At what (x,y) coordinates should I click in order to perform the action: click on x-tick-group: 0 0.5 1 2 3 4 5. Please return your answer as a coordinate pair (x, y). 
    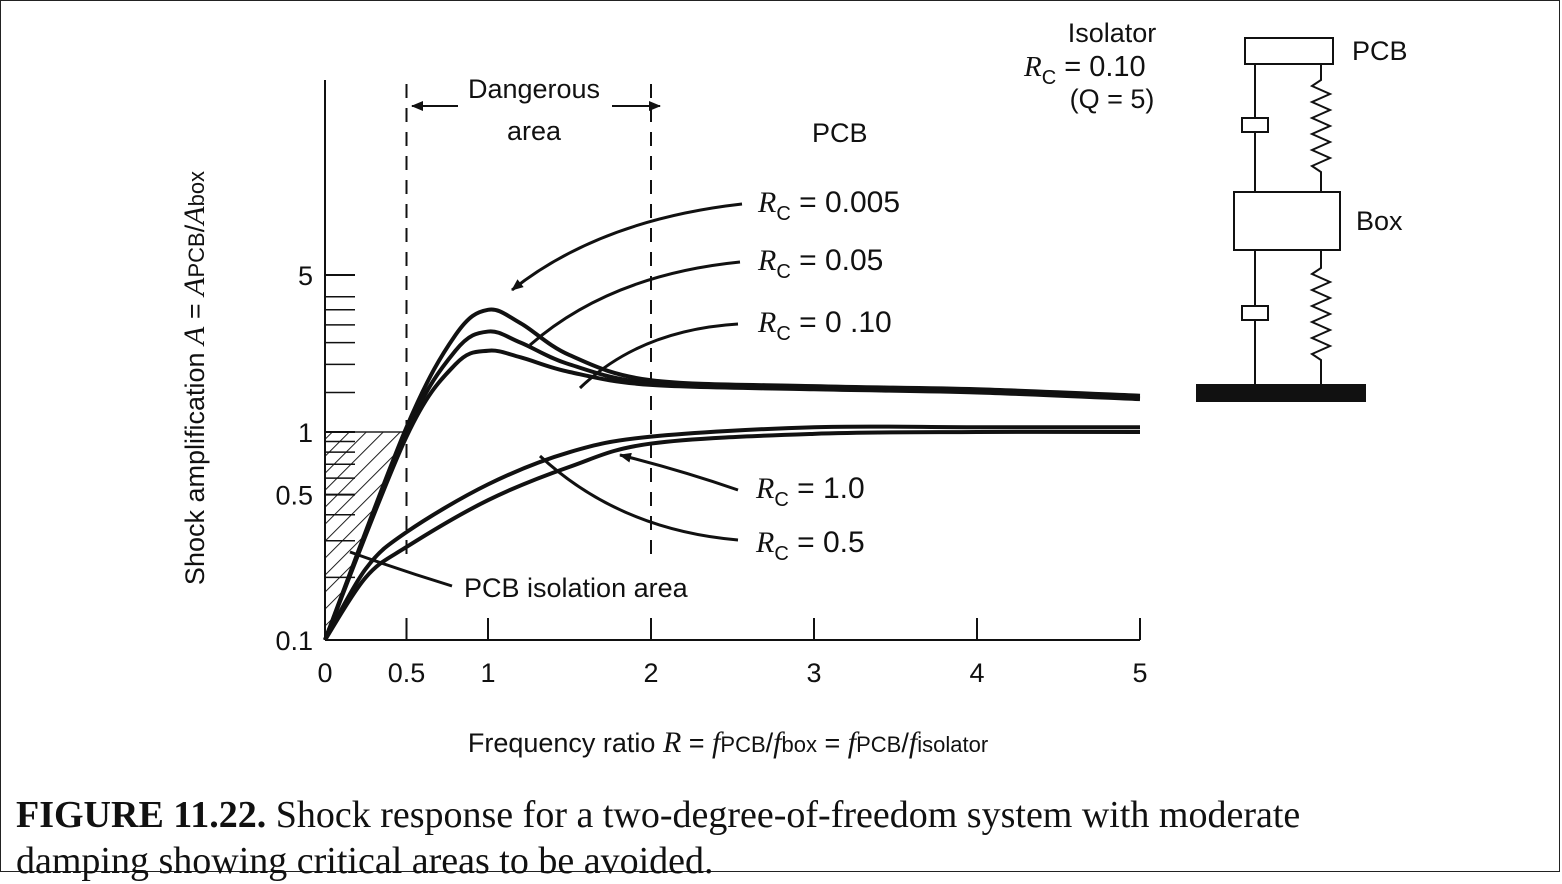
    Looking at the image, I should click on (732, 653).